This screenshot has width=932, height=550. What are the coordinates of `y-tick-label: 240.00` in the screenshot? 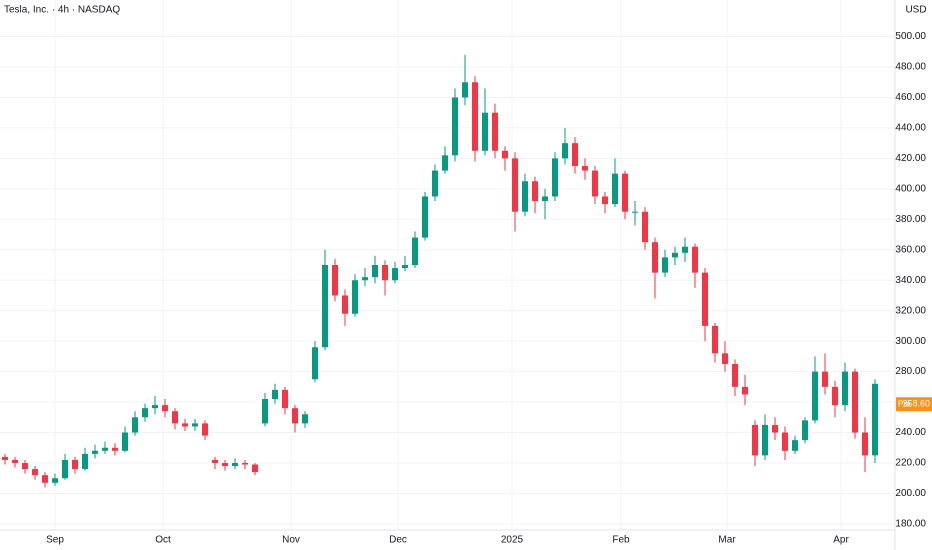 It's located at (910, 432).